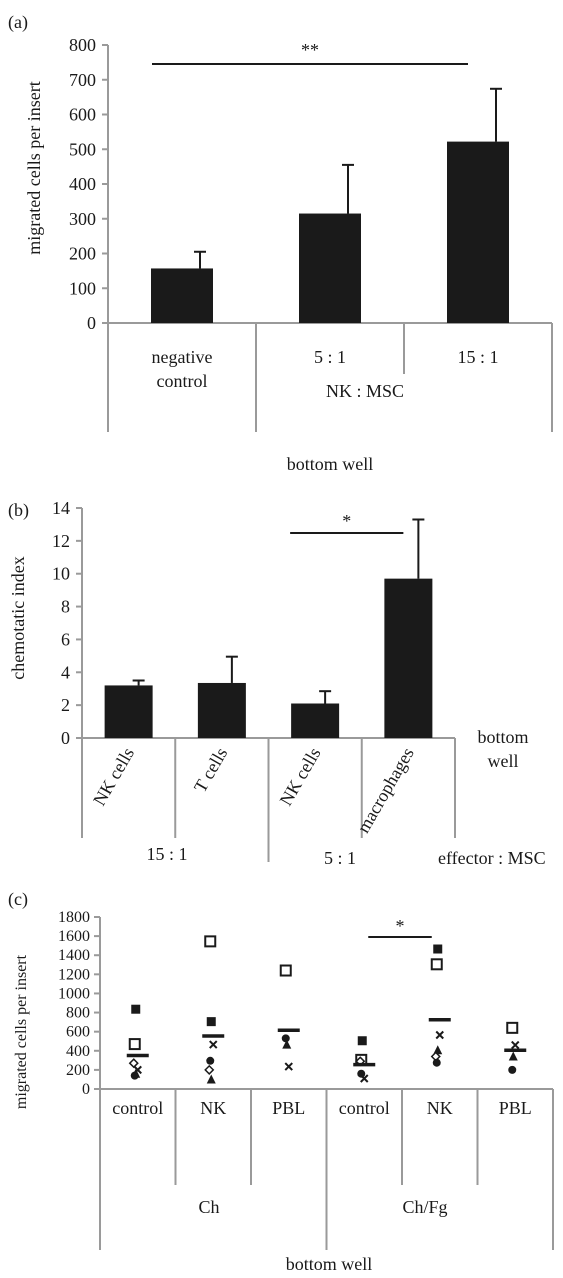 This screenshot has height=1278, width=563. What do you see at coordinates (503, 761) in the screenshot?
I see `panel-b-side-label-line2: well` at bounding box center [503, 761].